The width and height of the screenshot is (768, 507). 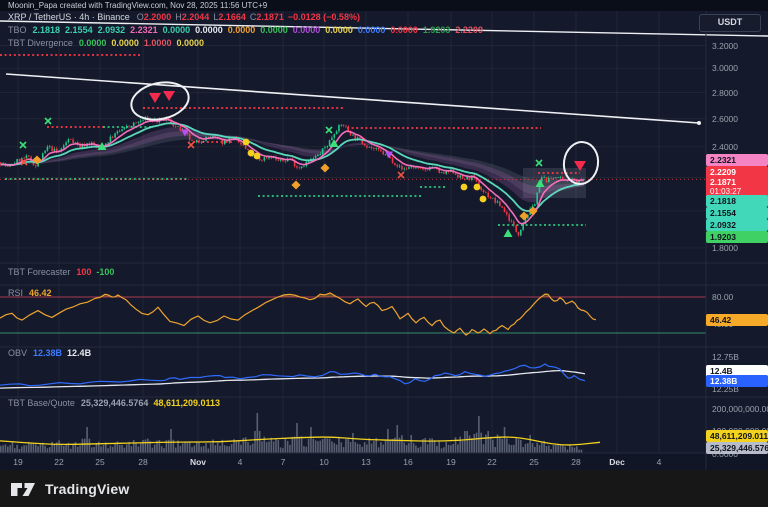 I want to click on price-tick: 3.2000, so click(x=725, y=45).